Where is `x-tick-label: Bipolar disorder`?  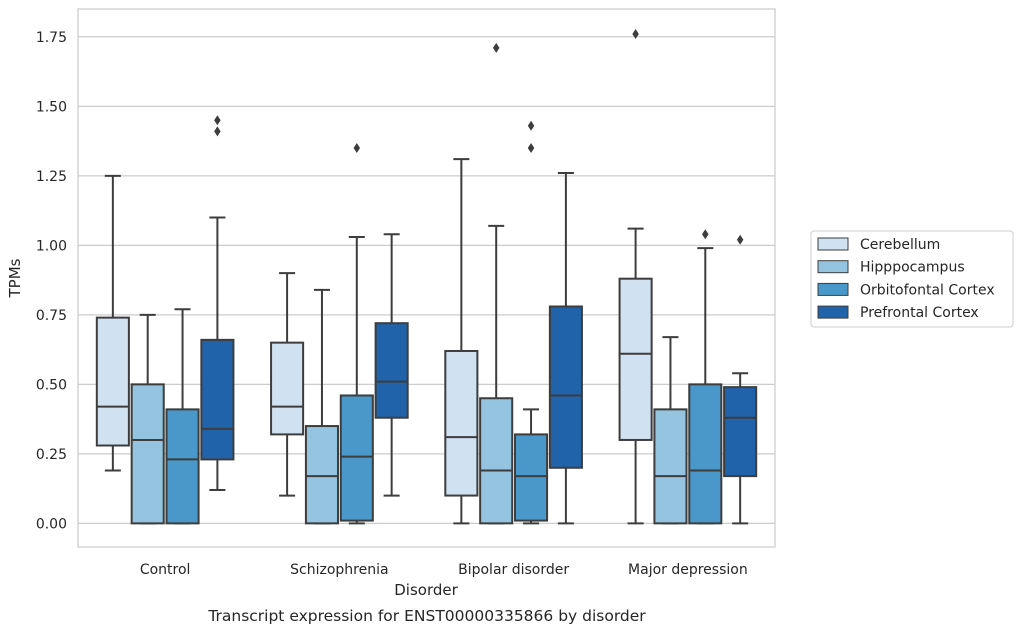 x-tick-label: Bipolar disorder is located at coordinates (513, 570).